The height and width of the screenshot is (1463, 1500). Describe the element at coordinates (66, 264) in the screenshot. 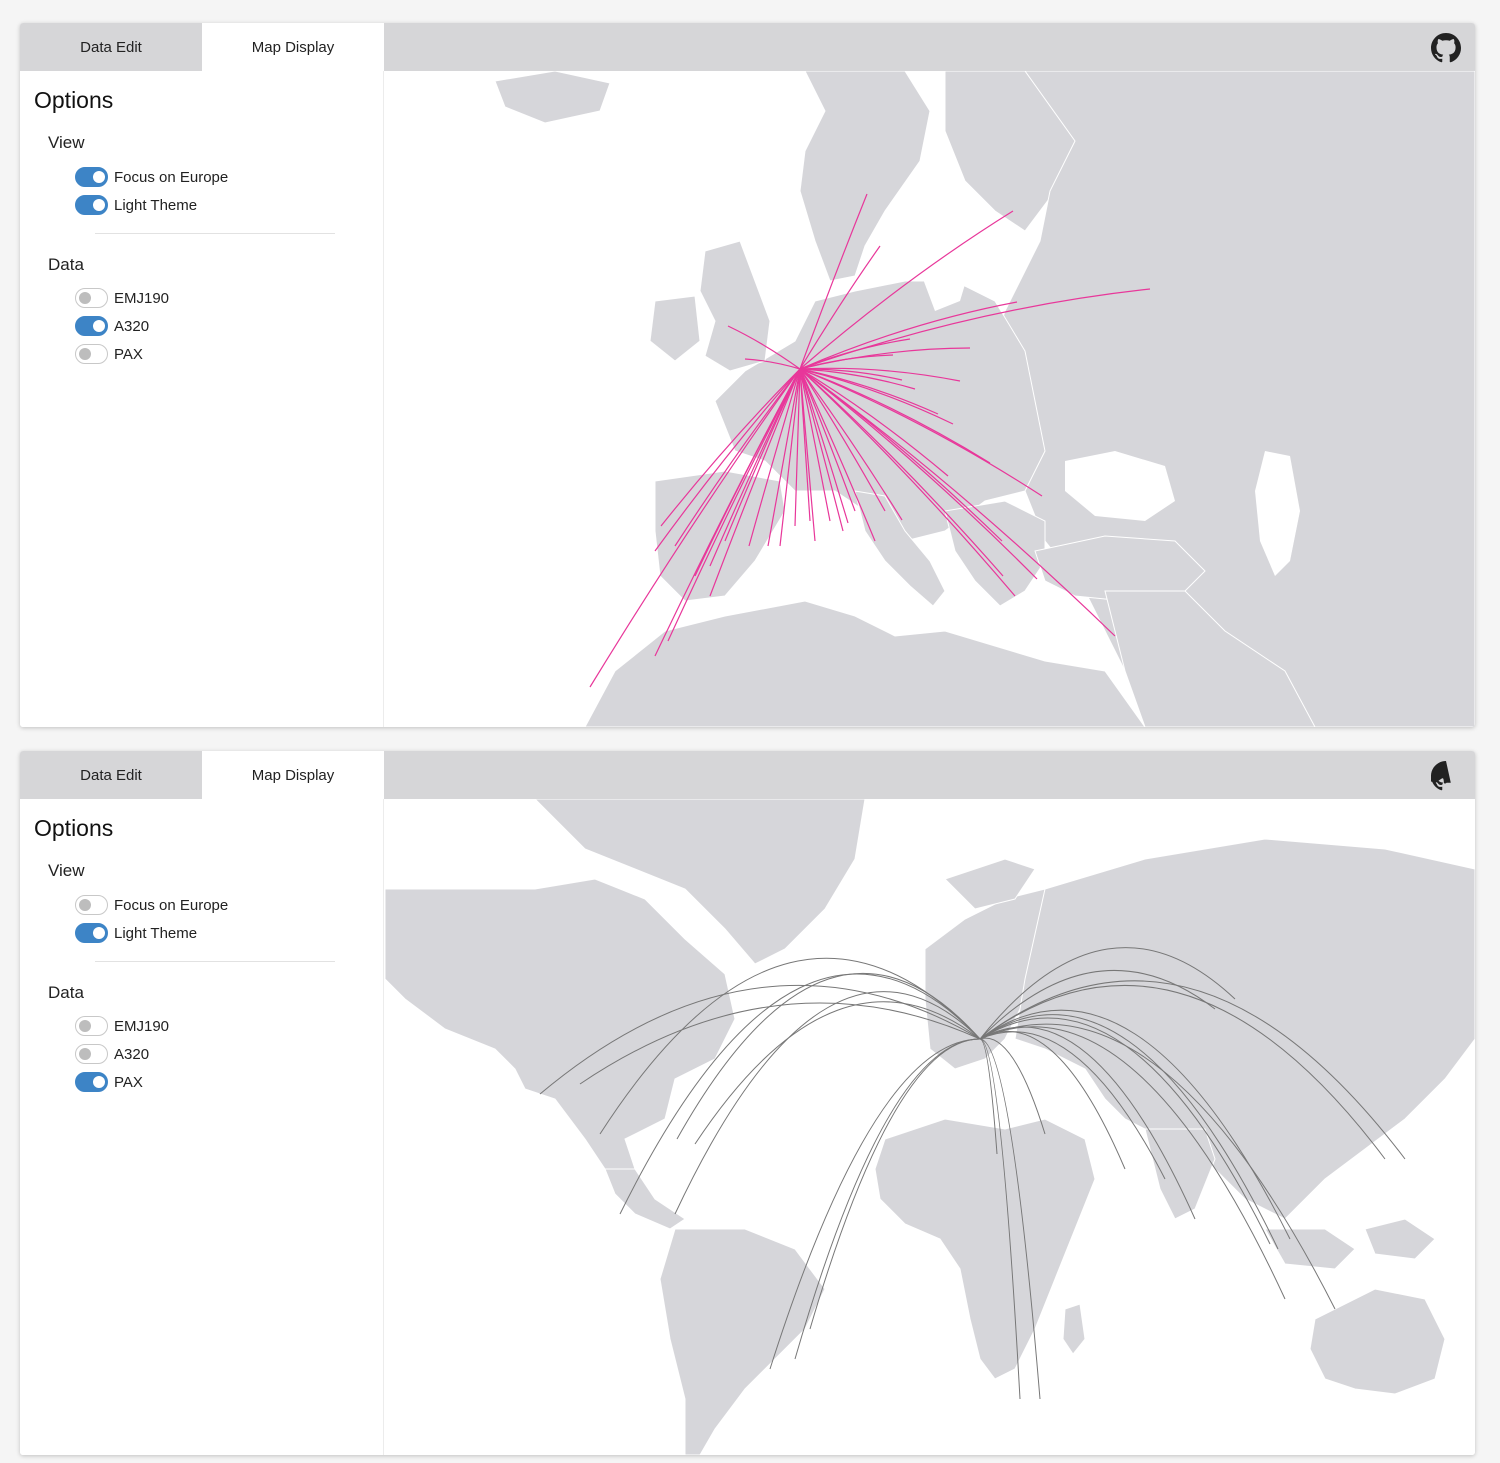

I see `data-section-title: Data` at that location.